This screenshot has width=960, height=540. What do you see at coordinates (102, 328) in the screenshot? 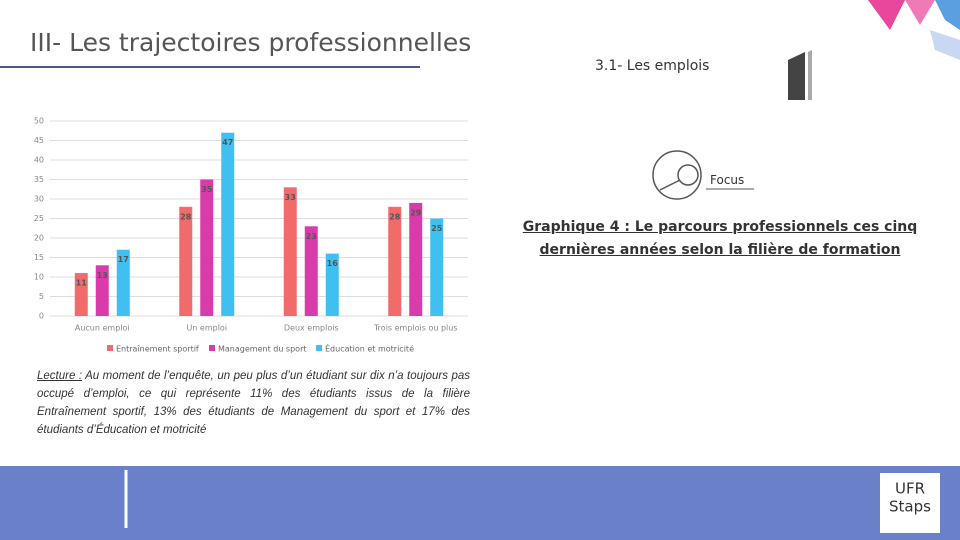
I see `x-tick-label: Aucun emploi` at bounding box center [102, 328].